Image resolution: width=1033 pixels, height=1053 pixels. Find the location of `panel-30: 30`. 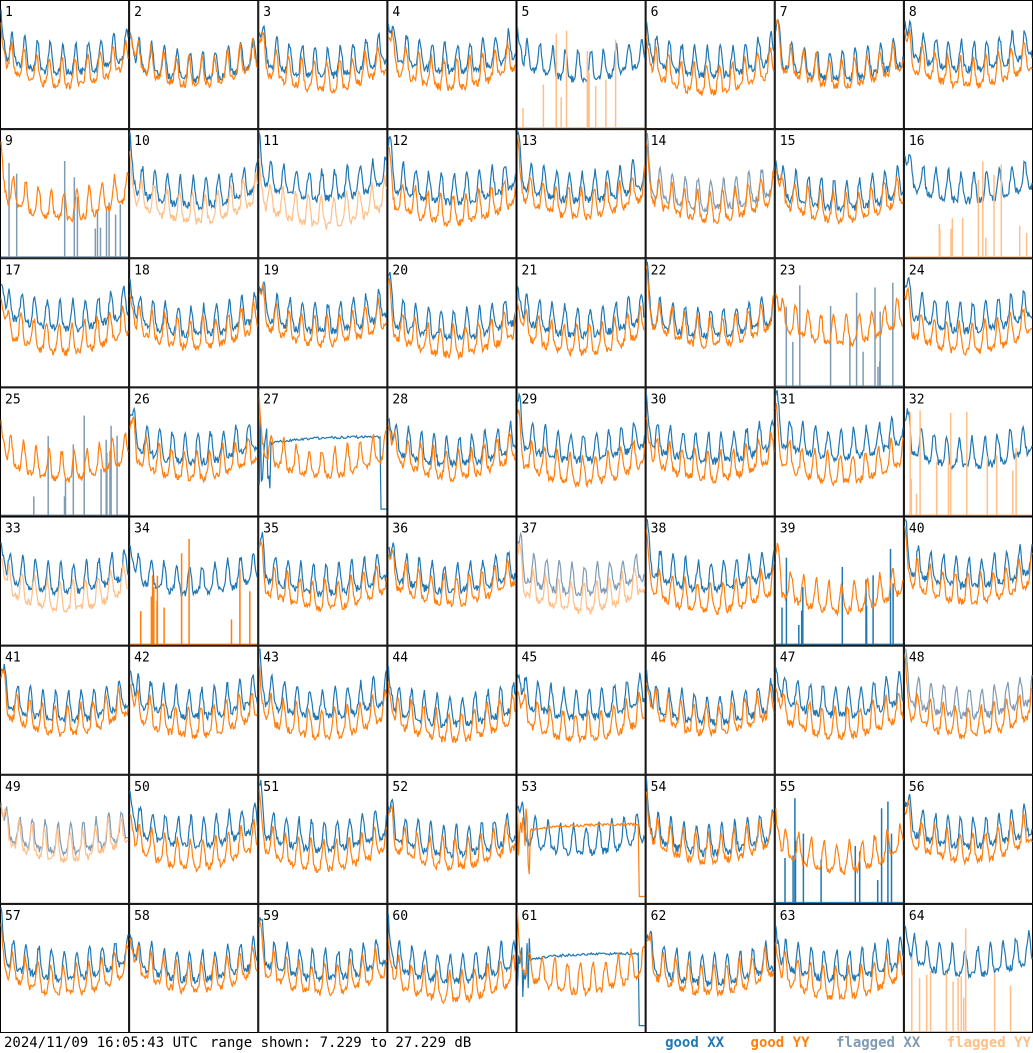

panel-30: 30 is located at coordinates (710, 452).